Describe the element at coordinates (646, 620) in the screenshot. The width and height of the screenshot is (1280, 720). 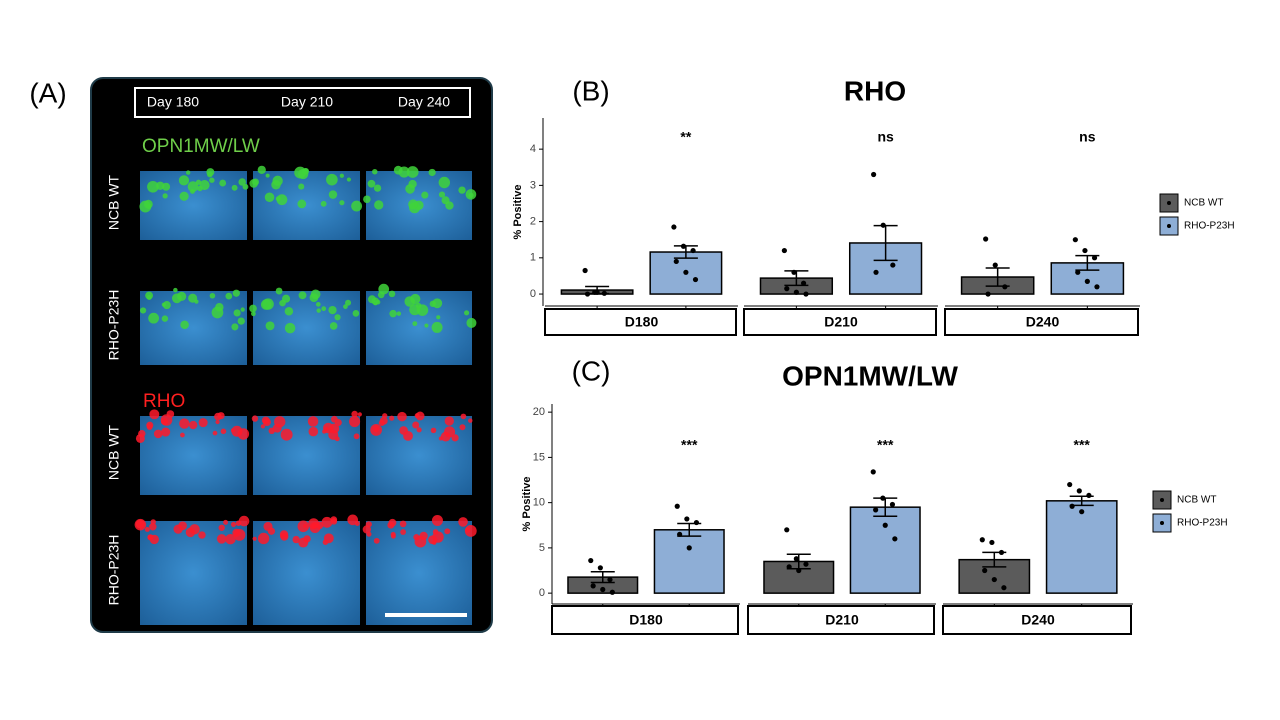
I see `facet-label: D180` at that location.